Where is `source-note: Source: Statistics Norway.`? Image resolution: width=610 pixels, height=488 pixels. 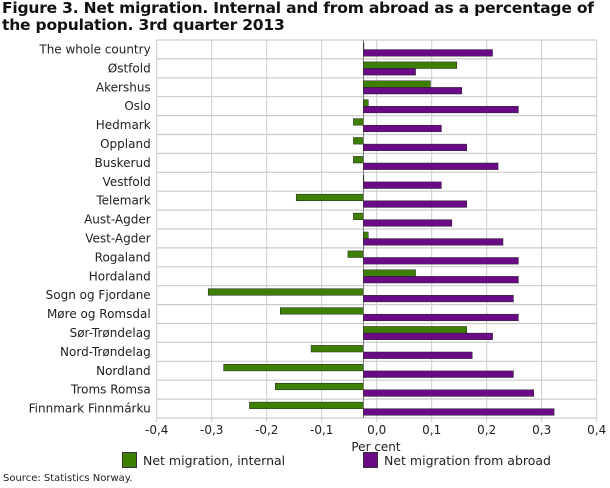 source-note: Source: Statistics Norway. is located at coordinates (68, 478).